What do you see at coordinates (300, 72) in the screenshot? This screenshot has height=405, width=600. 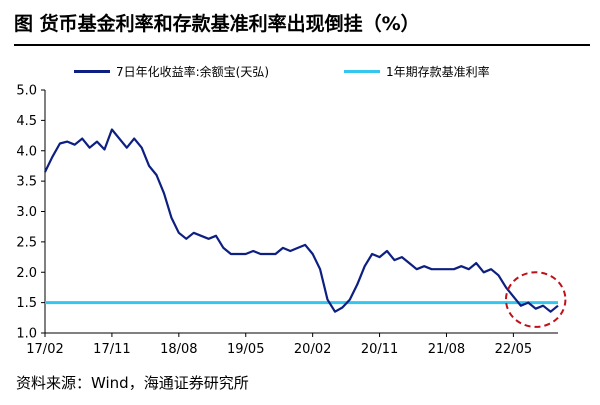 I see `legend: 7日年化收益率:余额宝(天弘) 1年期存款基准利率` at bounding box center [300, 72].